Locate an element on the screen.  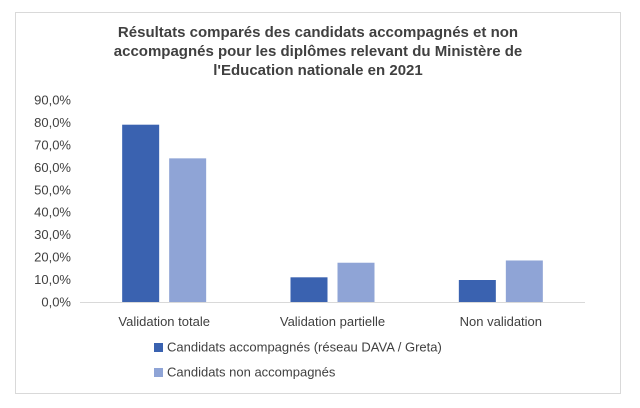
y-tick-label: 30,0% is located at coordinates (52, 234).